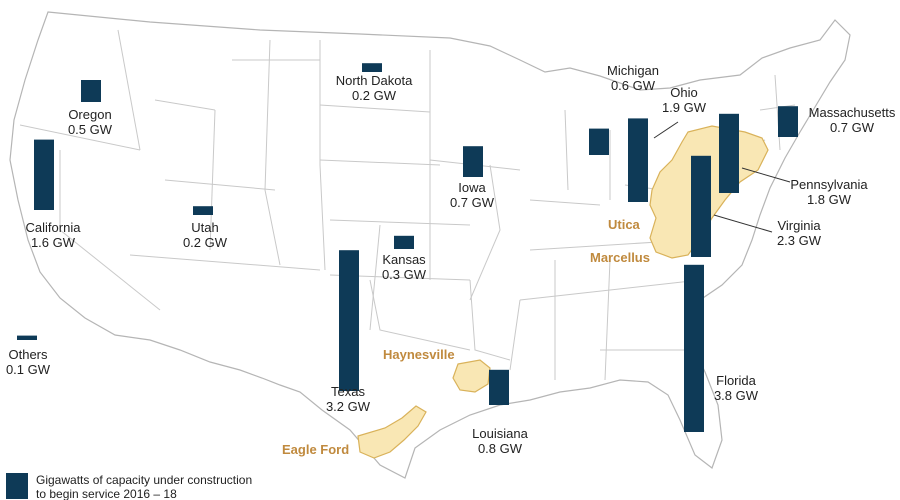 The image size is (900, 500). I want to click on haynesville-label: Haynesville, so click(419, 354).